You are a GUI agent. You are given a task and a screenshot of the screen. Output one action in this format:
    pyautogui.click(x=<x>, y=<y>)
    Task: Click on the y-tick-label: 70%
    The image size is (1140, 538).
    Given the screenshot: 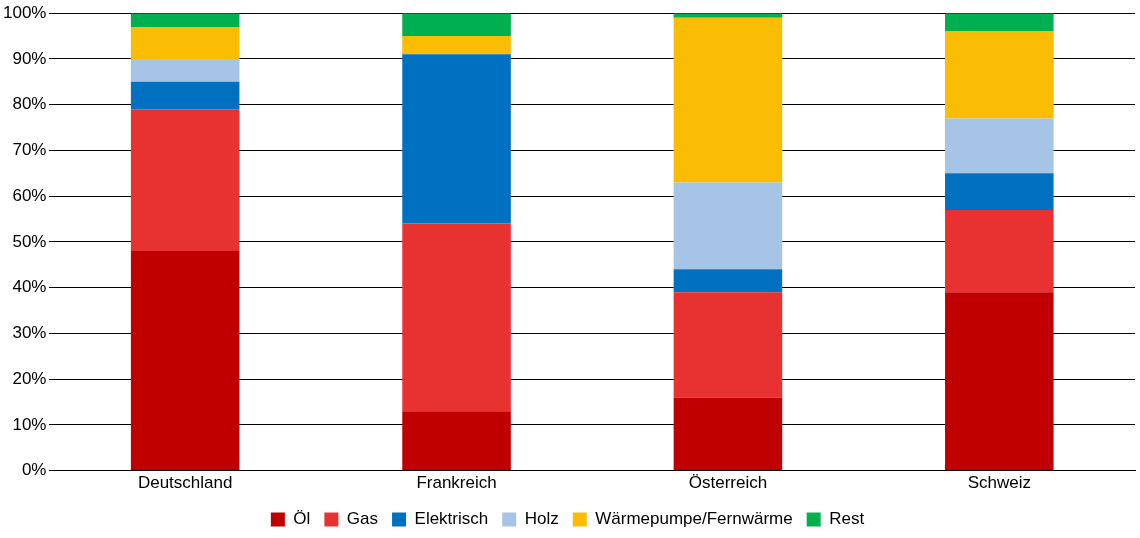 What is the action you would take?
    pyautogui.click(x=29, y=150)
    